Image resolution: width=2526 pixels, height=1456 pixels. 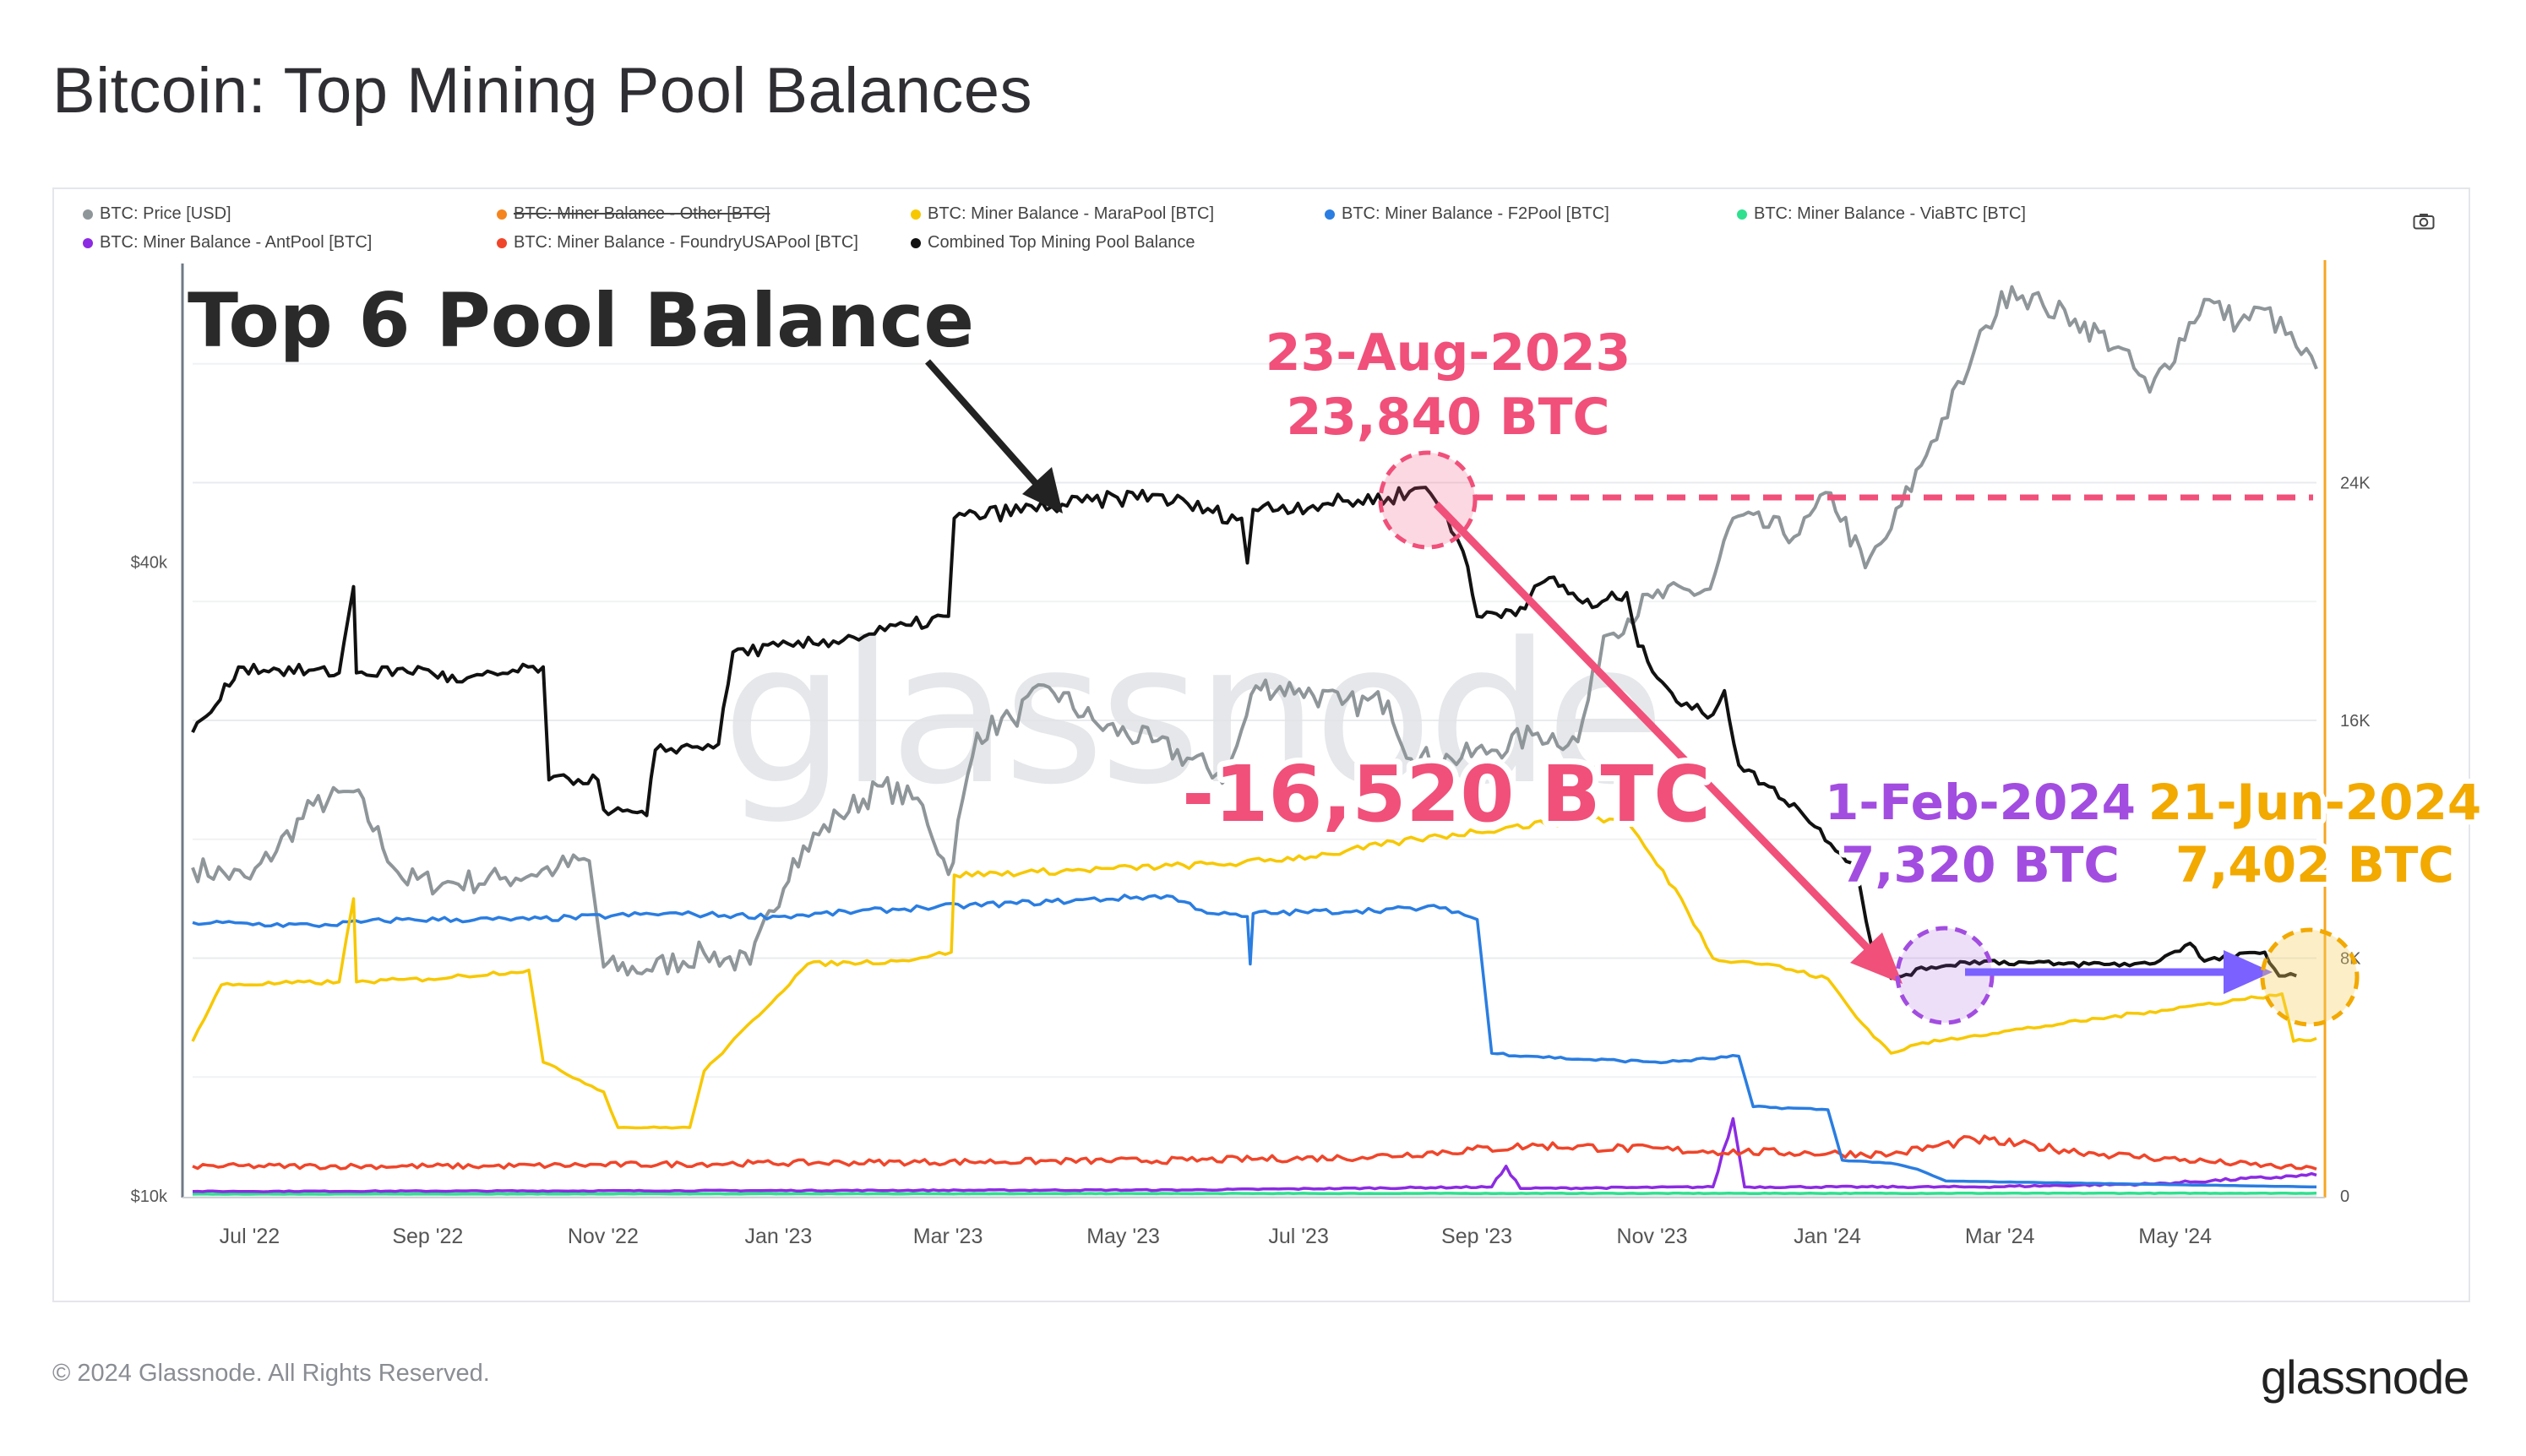 I want to click on legend-item-price: BTC: Price [USD], so click(x=157, y=214).